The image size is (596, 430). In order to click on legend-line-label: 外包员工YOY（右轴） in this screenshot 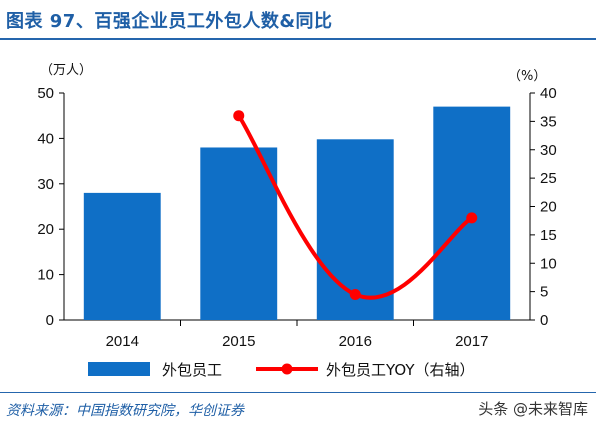, I will do `click(400, 370)`.